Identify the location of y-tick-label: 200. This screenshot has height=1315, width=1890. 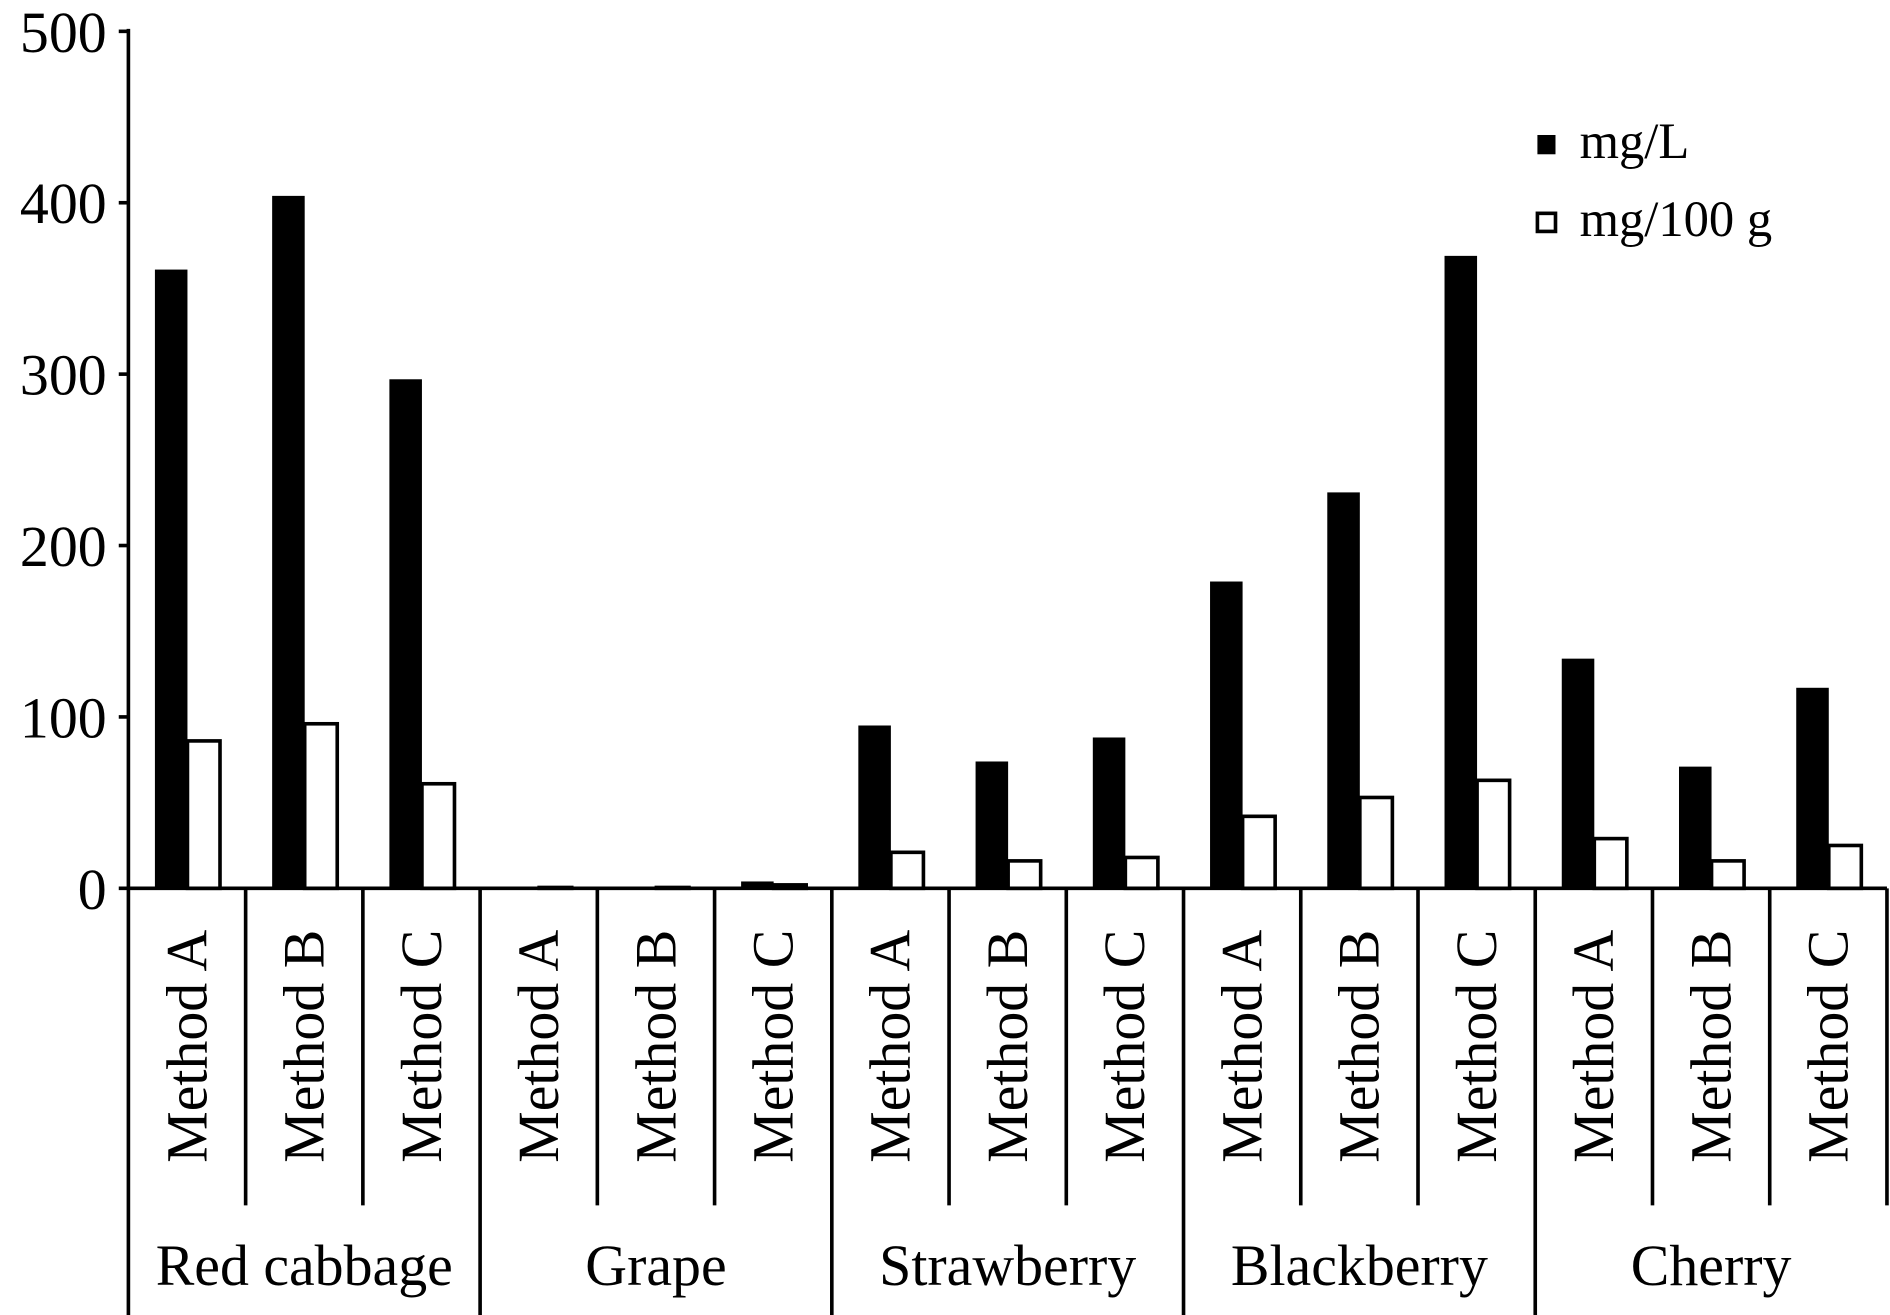
(63, 546).